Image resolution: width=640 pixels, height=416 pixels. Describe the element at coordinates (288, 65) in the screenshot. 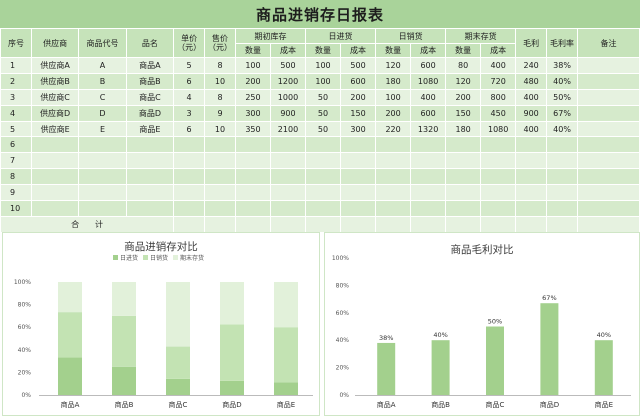

I see `cell-open-cost: 500` at that location.